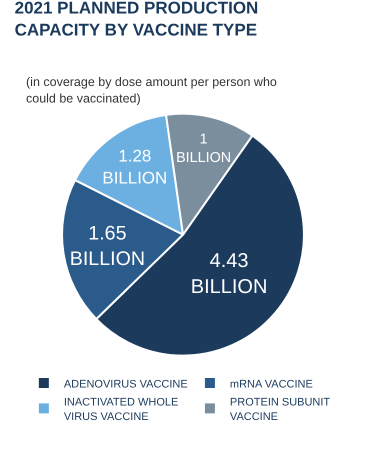  I want to click on data-label: 4.43 BILLION, so click(229, 274).